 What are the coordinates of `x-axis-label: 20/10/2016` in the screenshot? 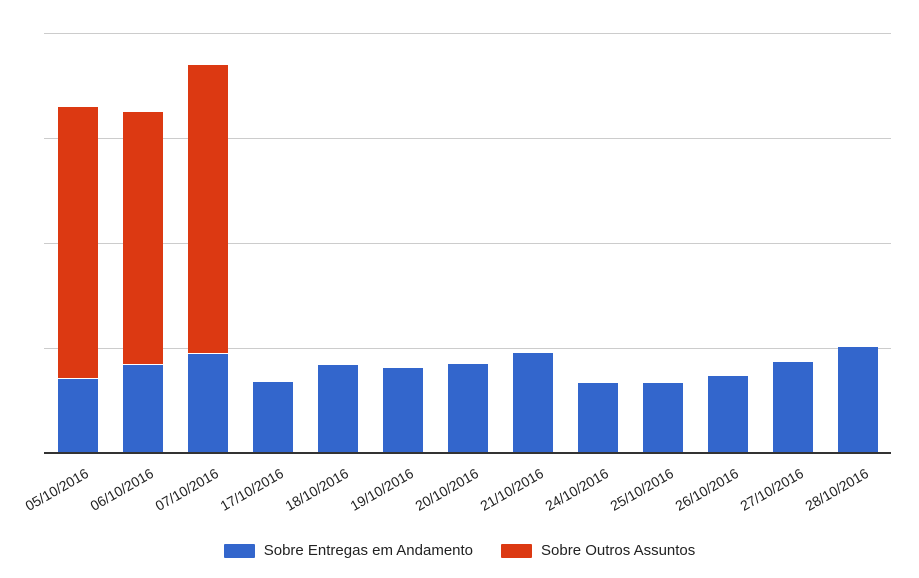 It's located at (446, 489).